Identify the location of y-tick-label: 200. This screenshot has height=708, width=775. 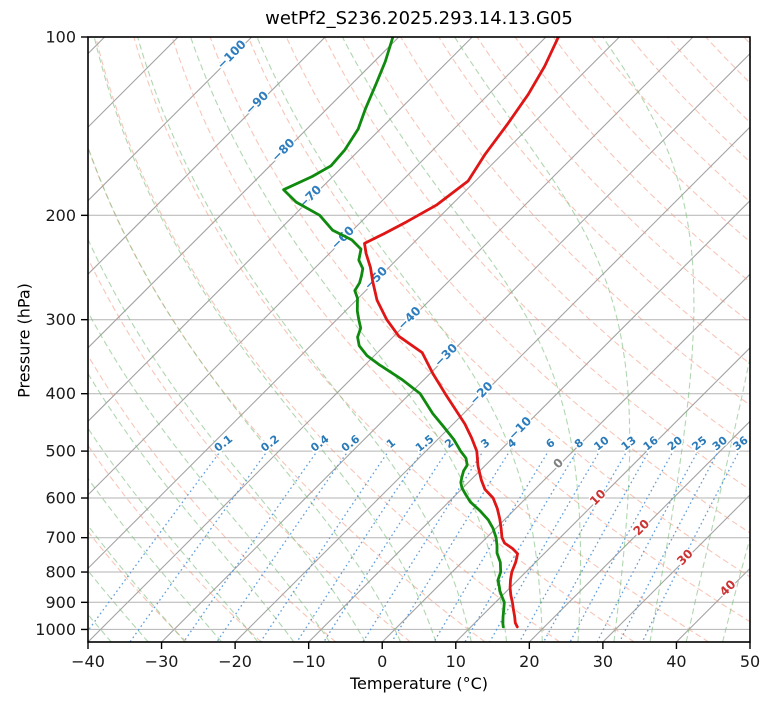
(60, 215).